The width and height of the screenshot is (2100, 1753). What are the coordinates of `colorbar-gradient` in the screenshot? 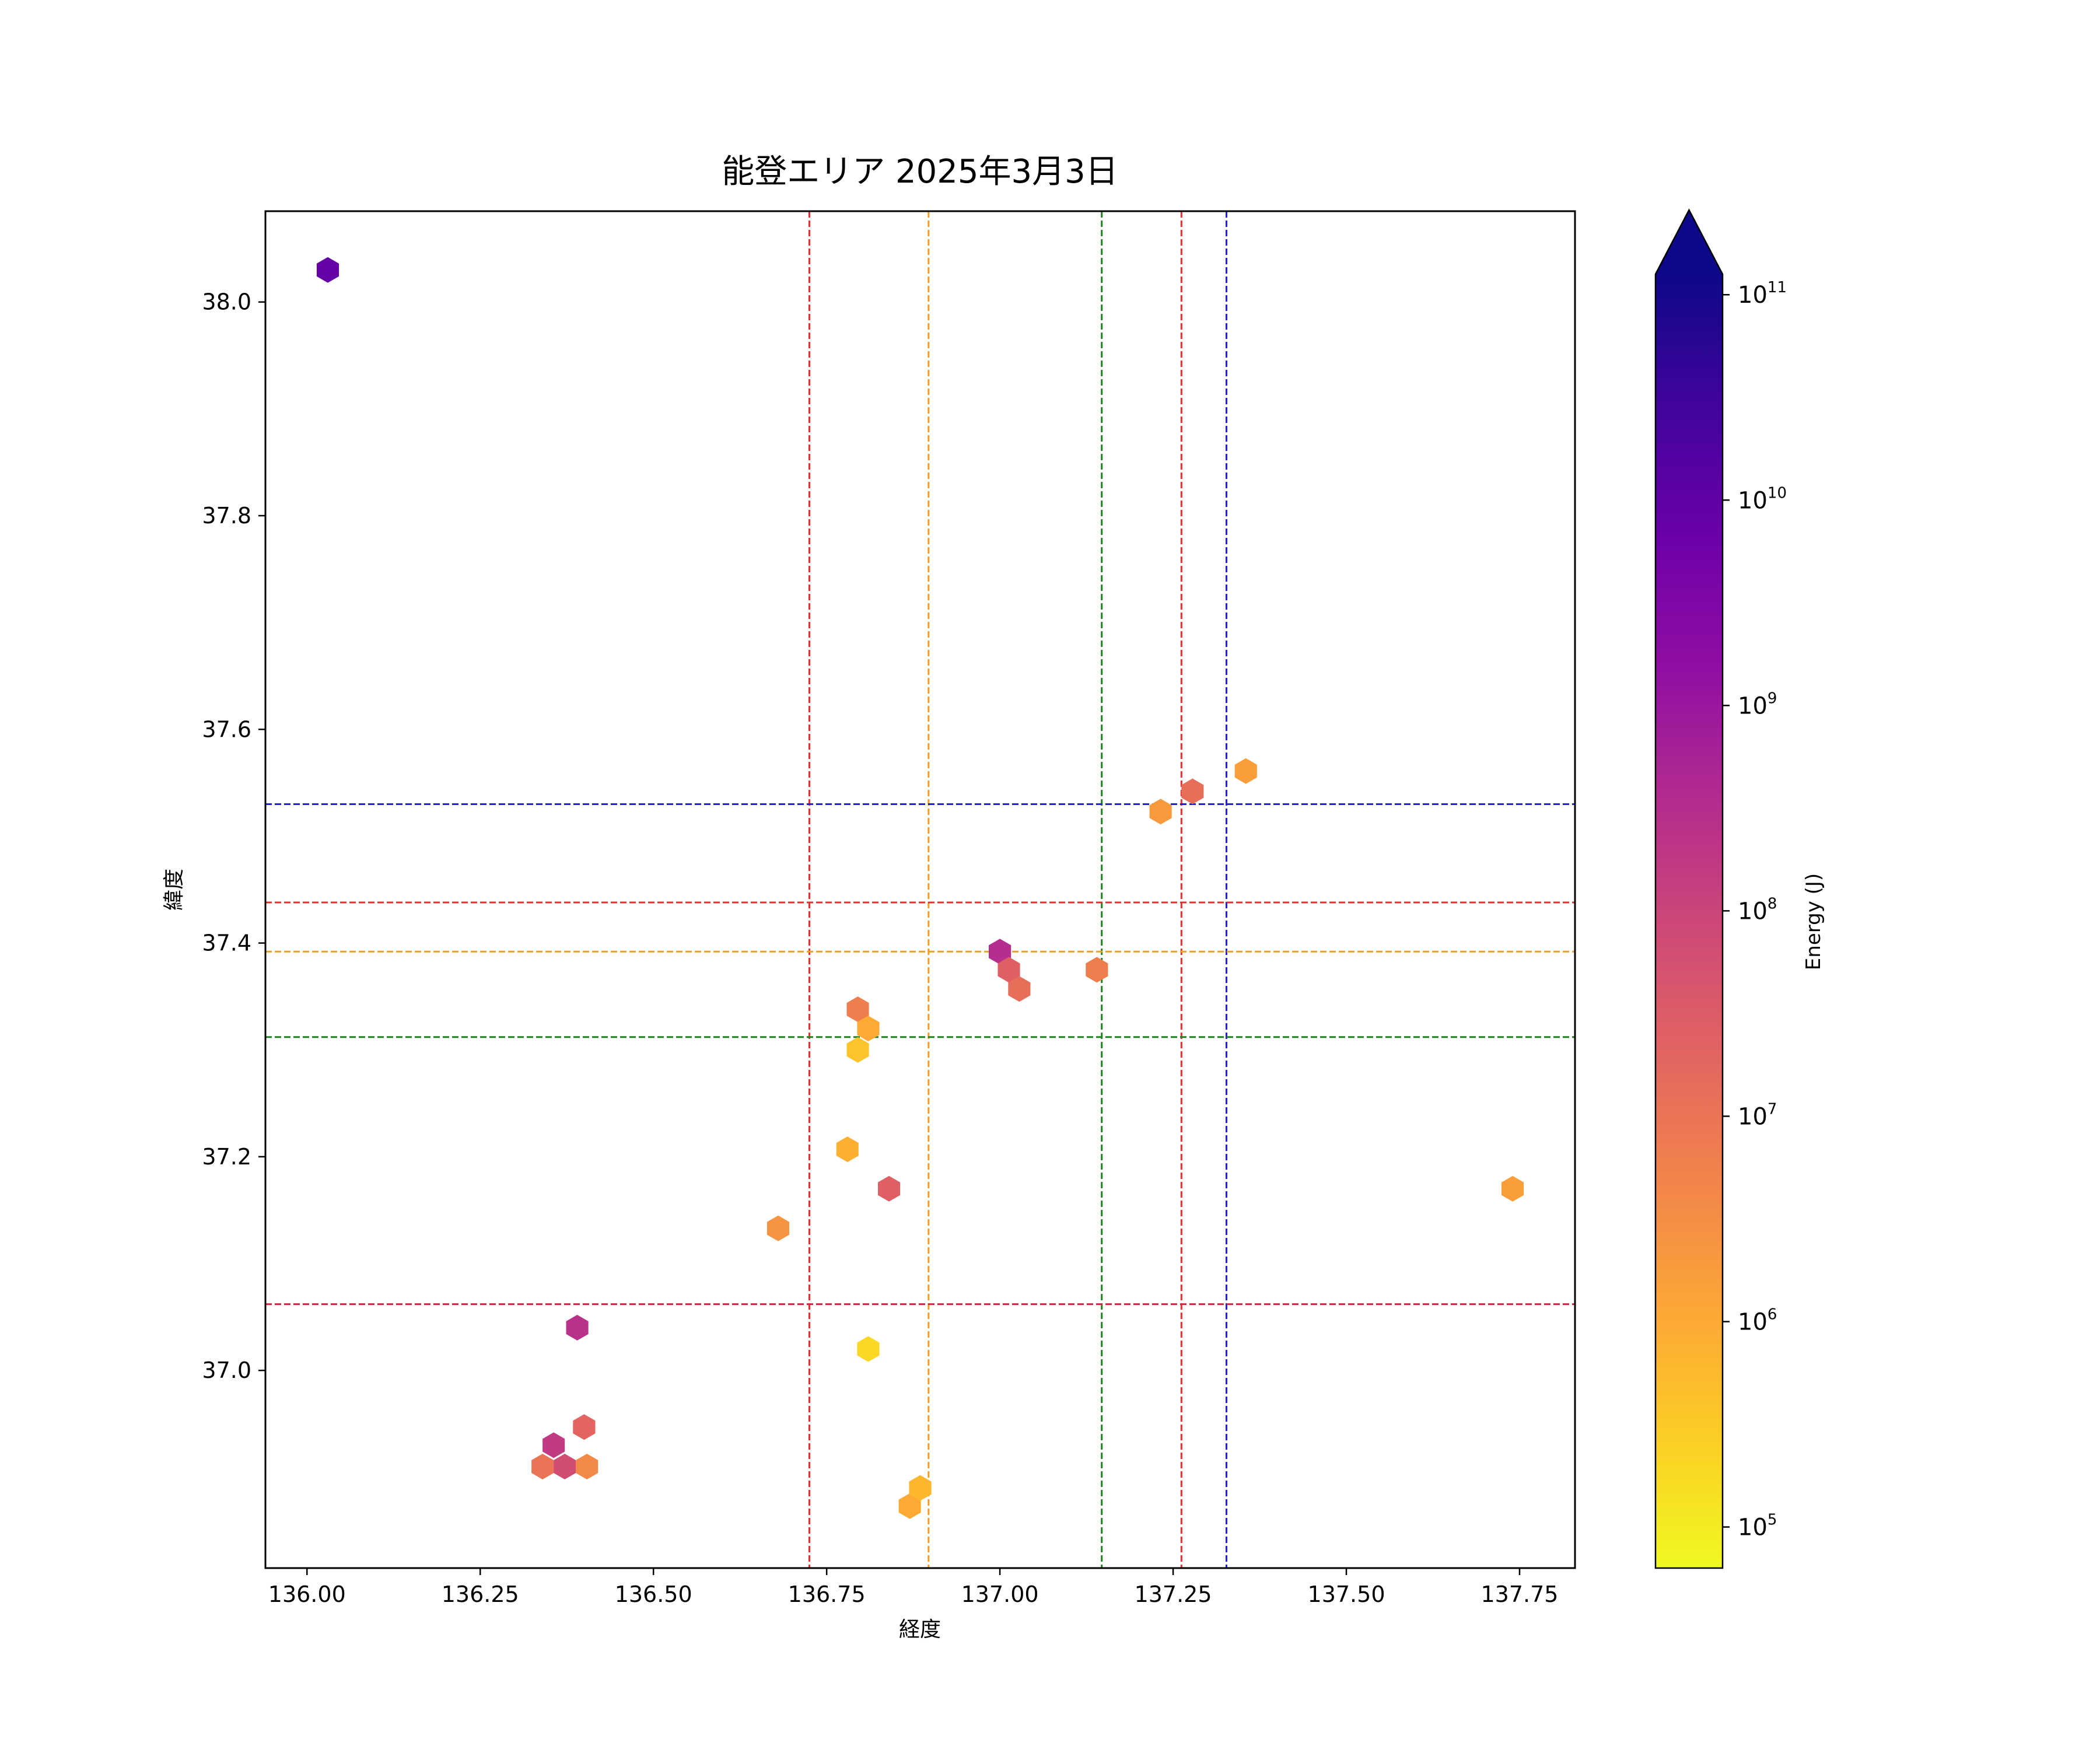 It's located at (1689, 921).